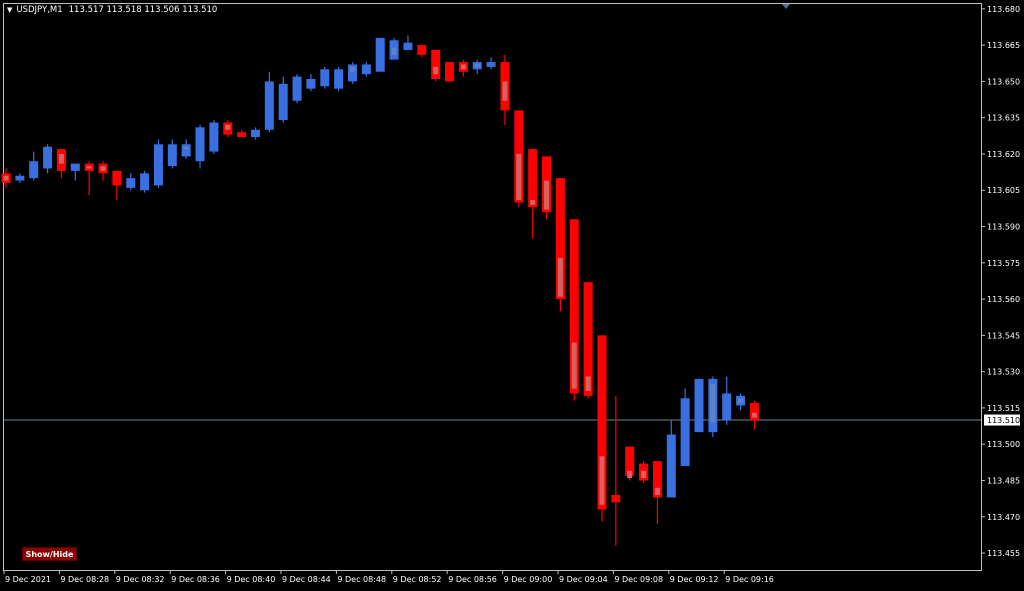 The height and width of the screenshot is (591, 1024). Describe the element at coordinates (1003, 372) in the screenshot. I see `y-tick-label: 113.530` at that location.